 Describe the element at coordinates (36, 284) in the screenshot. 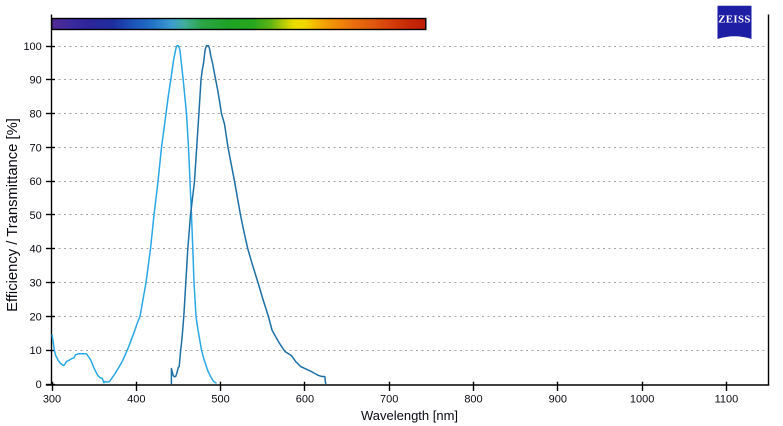

I see `svg-text: 30` at that location.